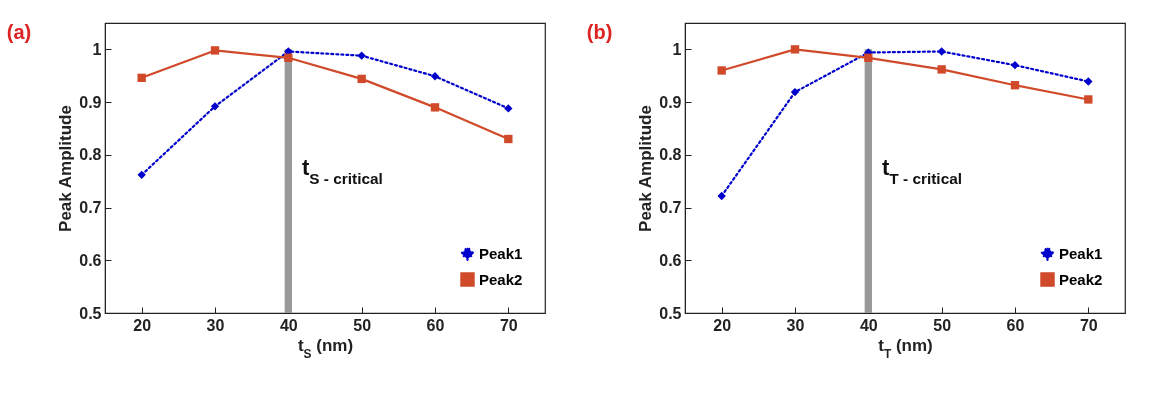 This screenshot has height=399, width=1156. I want to click on band-label: t$_{S - critical}$, so click(342, 171).